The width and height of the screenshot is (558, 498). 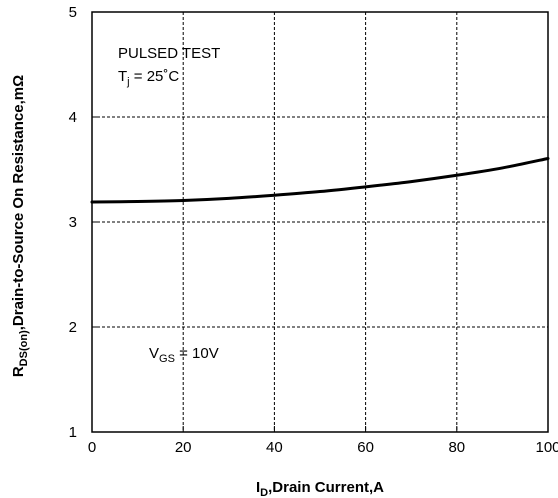 What do you see at coordinates (73, 222) in the screenshot?
I see `y-tick-label: 3` at bounding box center [73, 222].